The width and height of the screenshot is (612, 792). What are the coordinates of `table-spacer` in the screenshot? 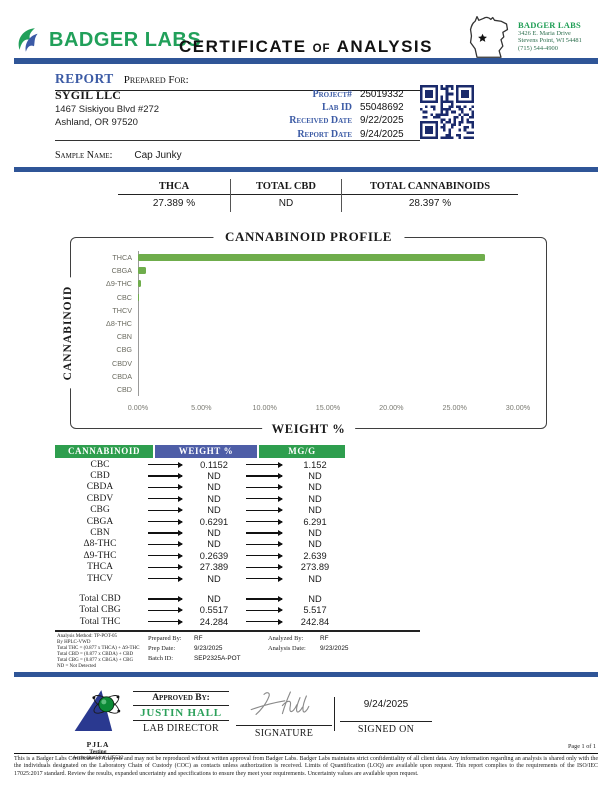 It's located at (200, 588).